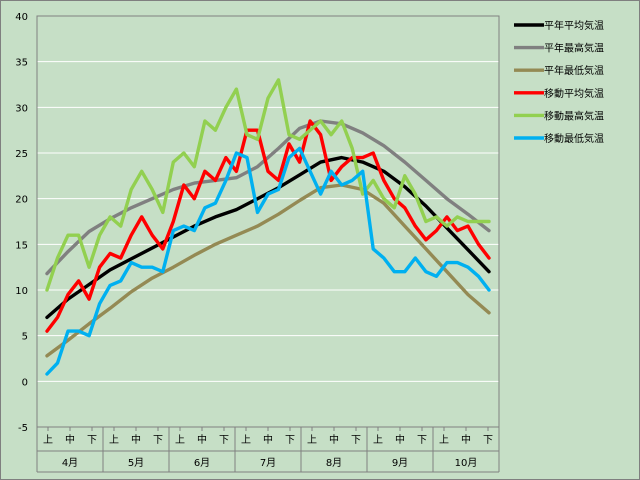  Describe the element at coordinates (21, 291) in the screenshot. I see `y-tick-label: 10` at that location.